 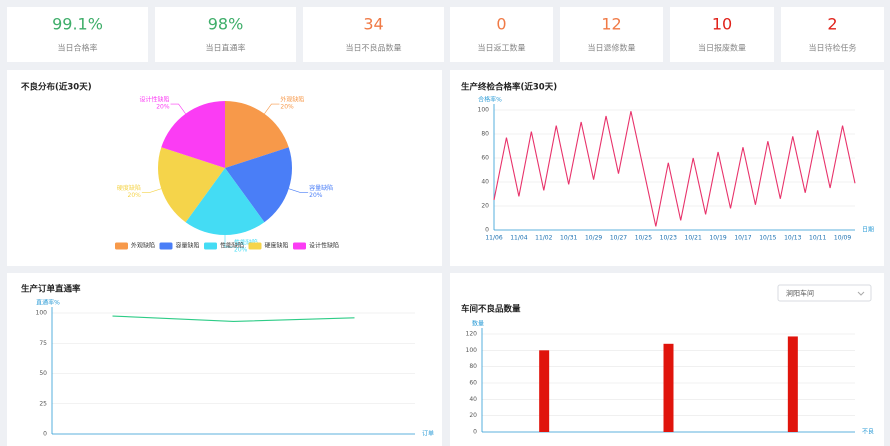 I want to click on y-tick-label: 120, so click(x=472, y=334).